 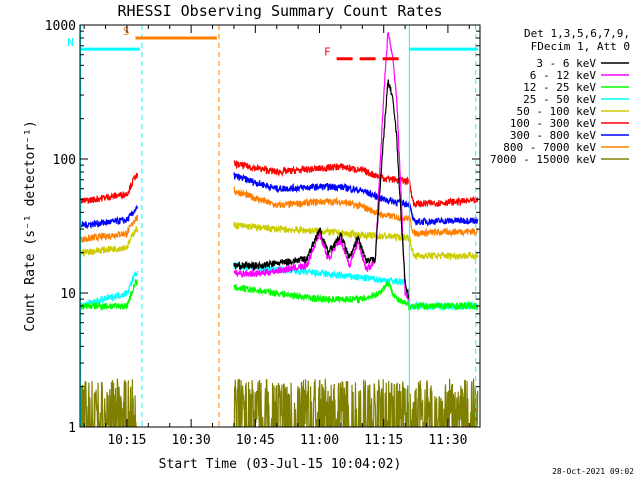 I want to click on legend-label: 6 - 12 keV, so click(x=563, y=75).